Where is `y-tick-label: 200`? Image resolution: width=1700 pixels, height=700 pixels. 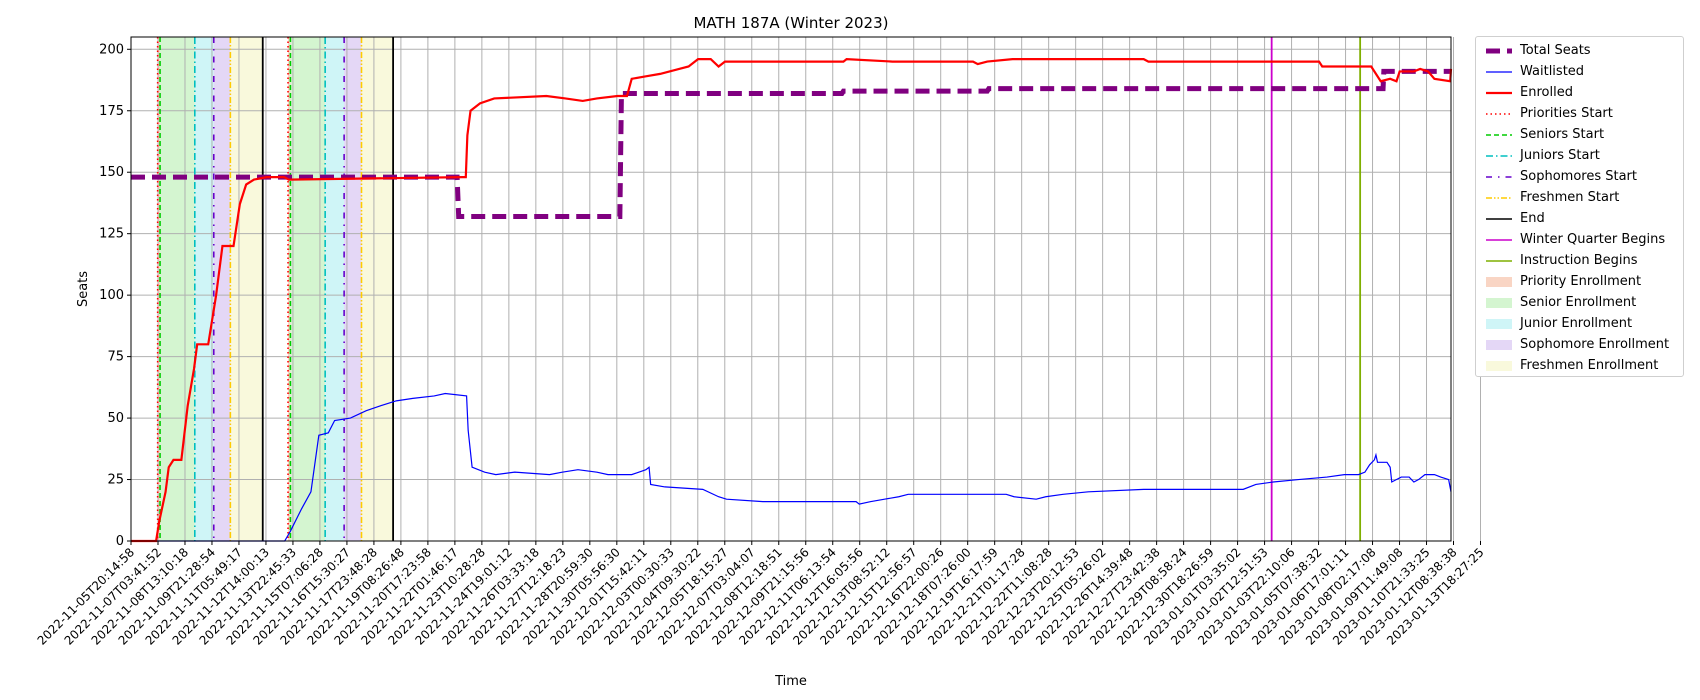
y-tick-label: 200 is located at coordinates (111, 49).